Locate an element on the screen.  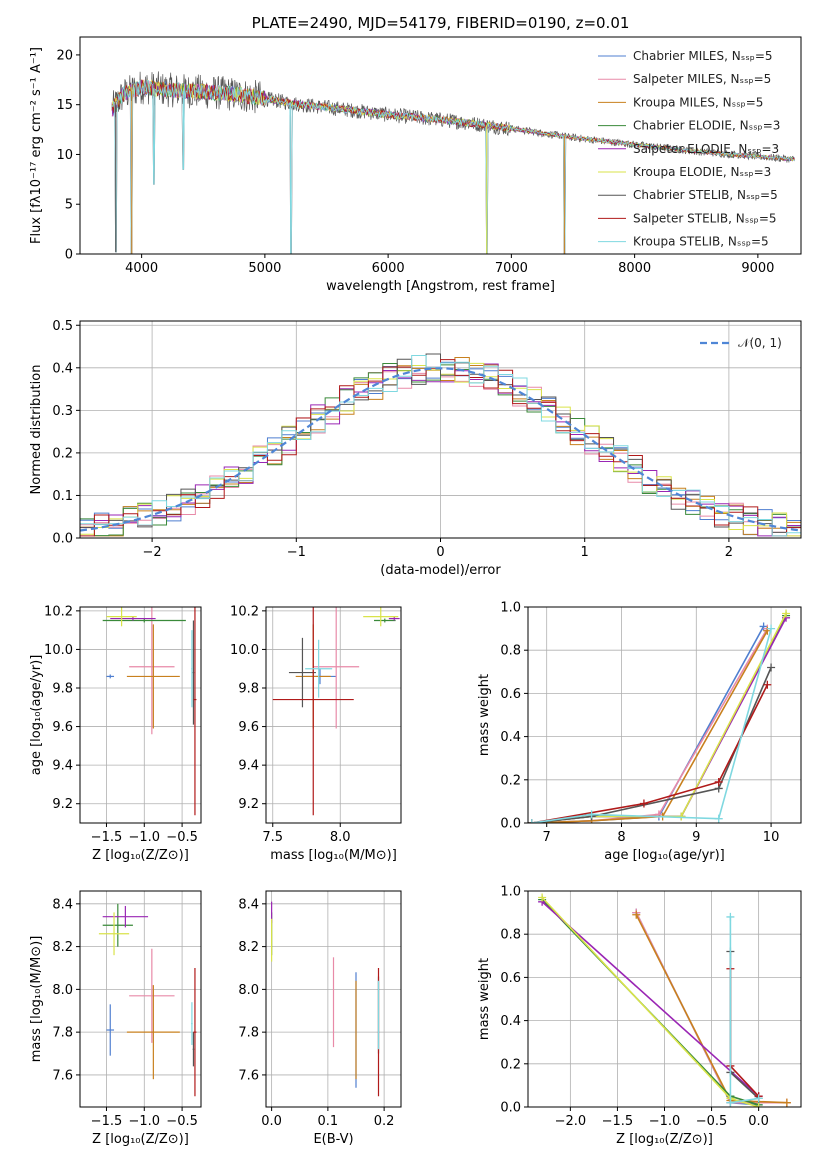
y-tick-label: 15 is located at coordinates (64, 105).